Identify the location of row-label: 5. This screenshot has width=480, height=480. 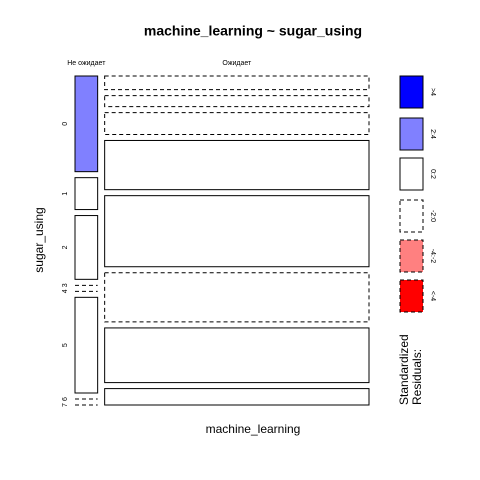
(65, 345).